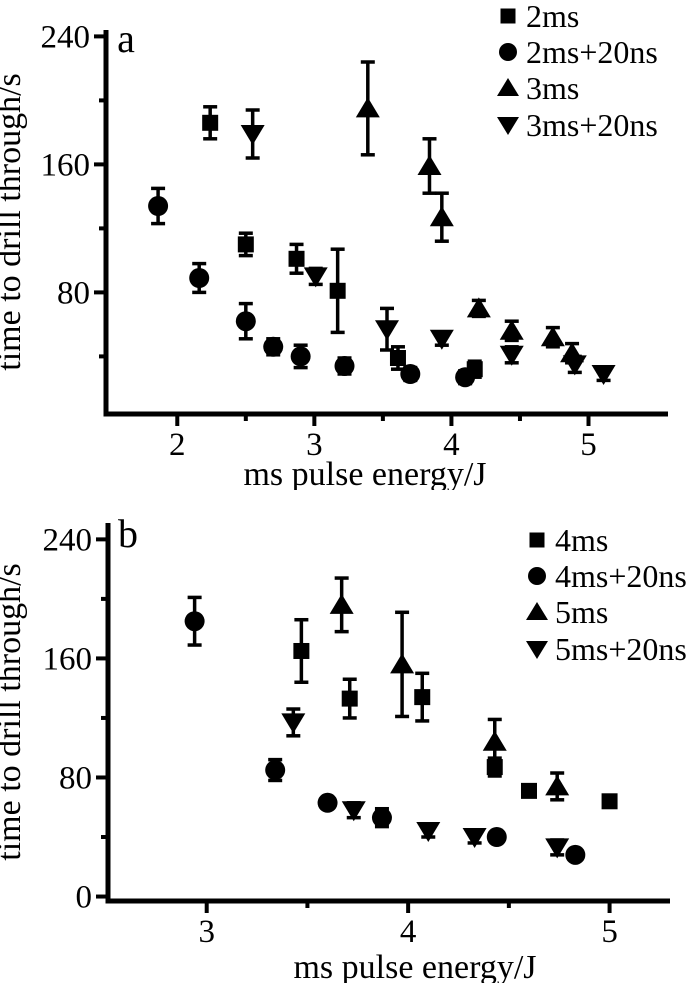 This screenshot has height=988, width=700. I want to click on legend-label: 4ms, so click(581, 540).